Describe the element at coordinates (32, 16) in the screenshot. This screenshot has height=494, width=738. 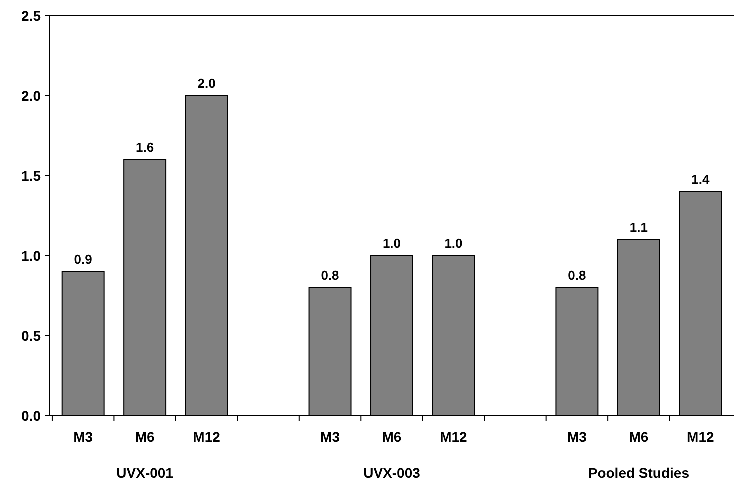
I see `y-tick-label: 2.5` at that location.